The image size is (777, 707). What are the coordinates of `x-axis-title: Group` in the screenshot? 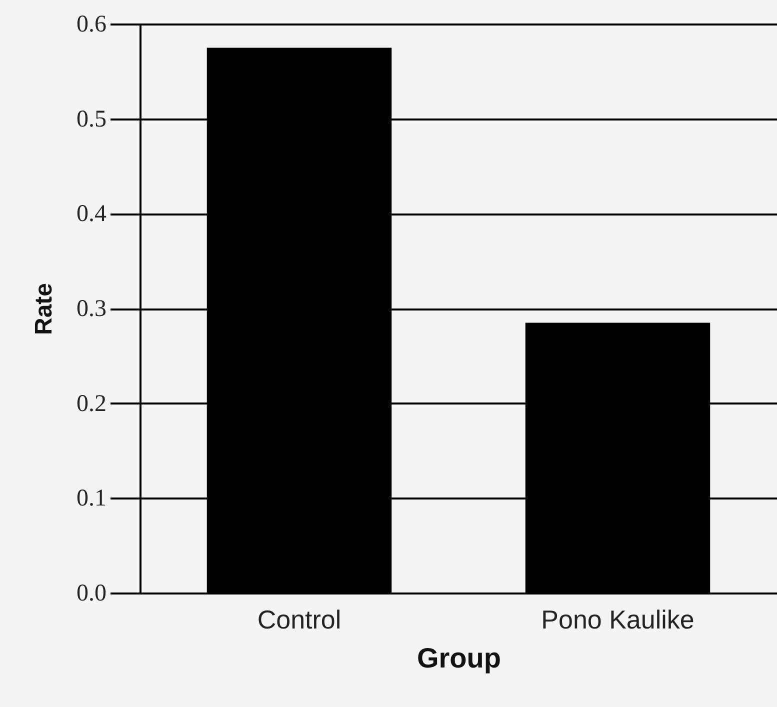 It's located at (459, 658).